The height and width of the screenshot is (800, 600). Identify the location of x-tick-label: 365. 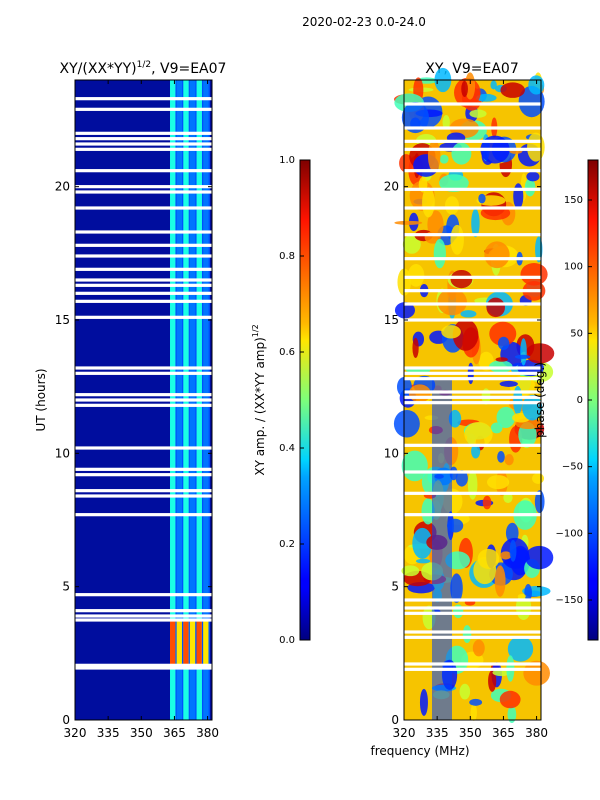
(174, 733).